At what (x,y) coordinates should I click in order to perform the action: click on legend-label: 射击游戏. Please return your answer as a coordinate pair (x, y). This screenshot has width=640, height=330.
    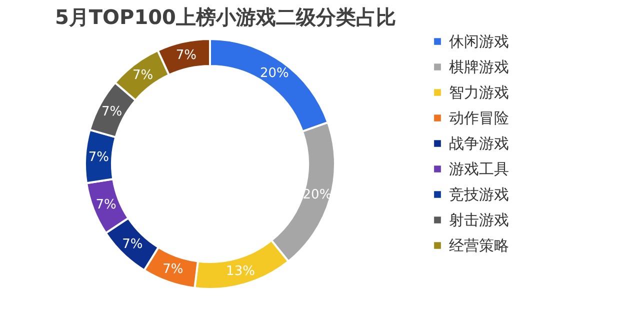
    Looking at the image, I should click on (479, 220).